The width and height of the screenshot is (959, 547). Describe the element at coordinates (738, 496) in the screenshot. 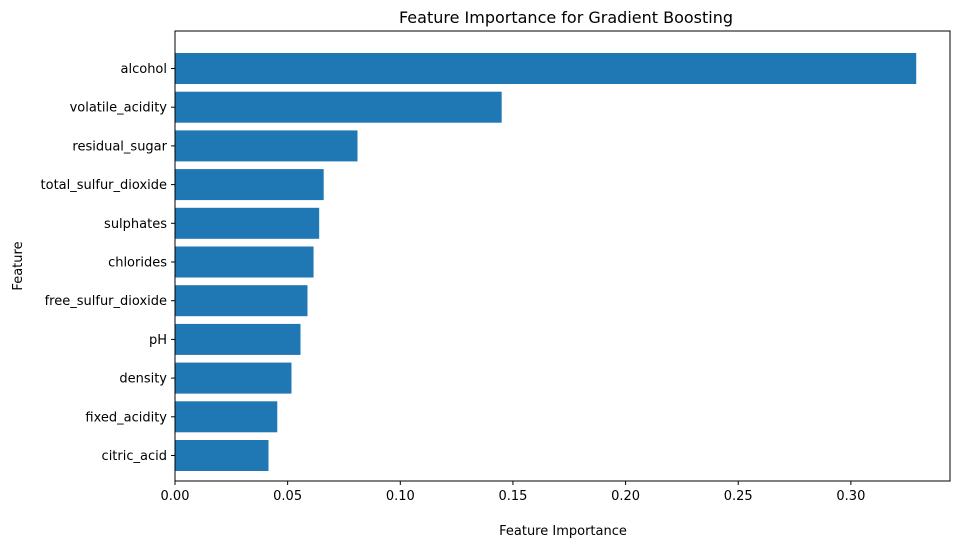

I see `x-tick-label: 0.25` at that location.